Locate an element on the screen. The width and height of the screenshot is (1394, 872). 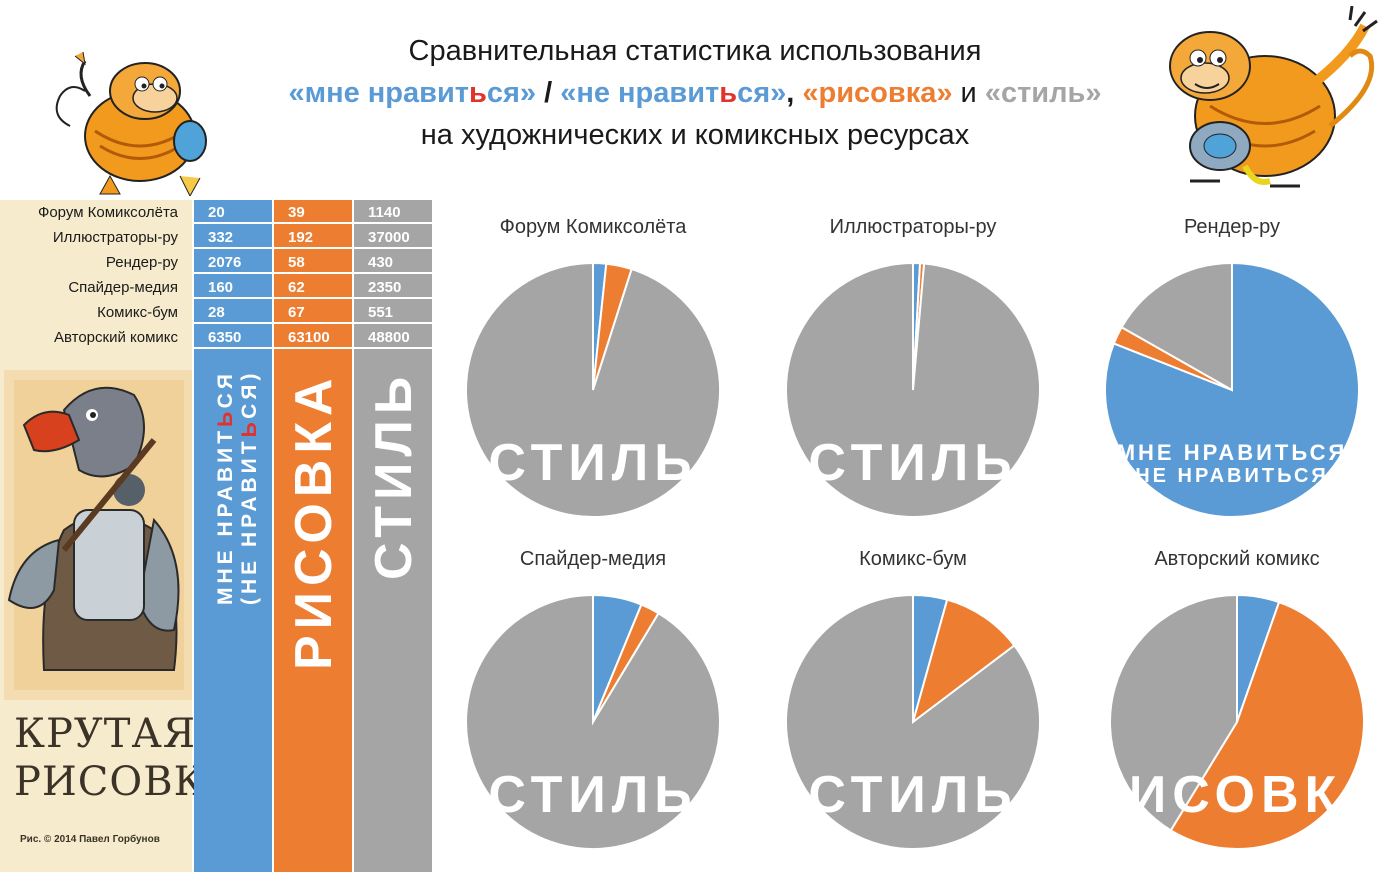
credit-text: Рис. © 2014 Павел Горбунов is located at coordinates (90, 839).